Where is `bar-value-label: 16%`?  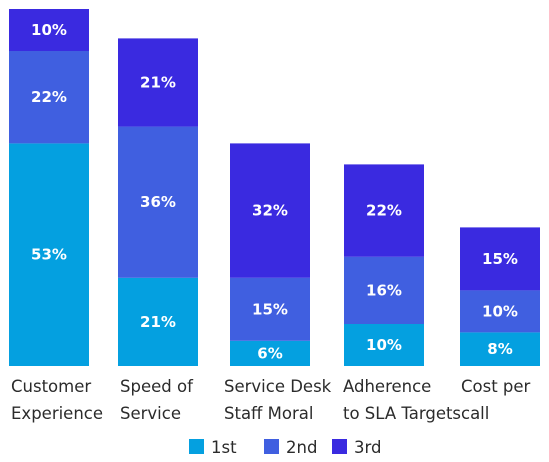 bar-value-label: 16% is located at coordinates (384, 290).